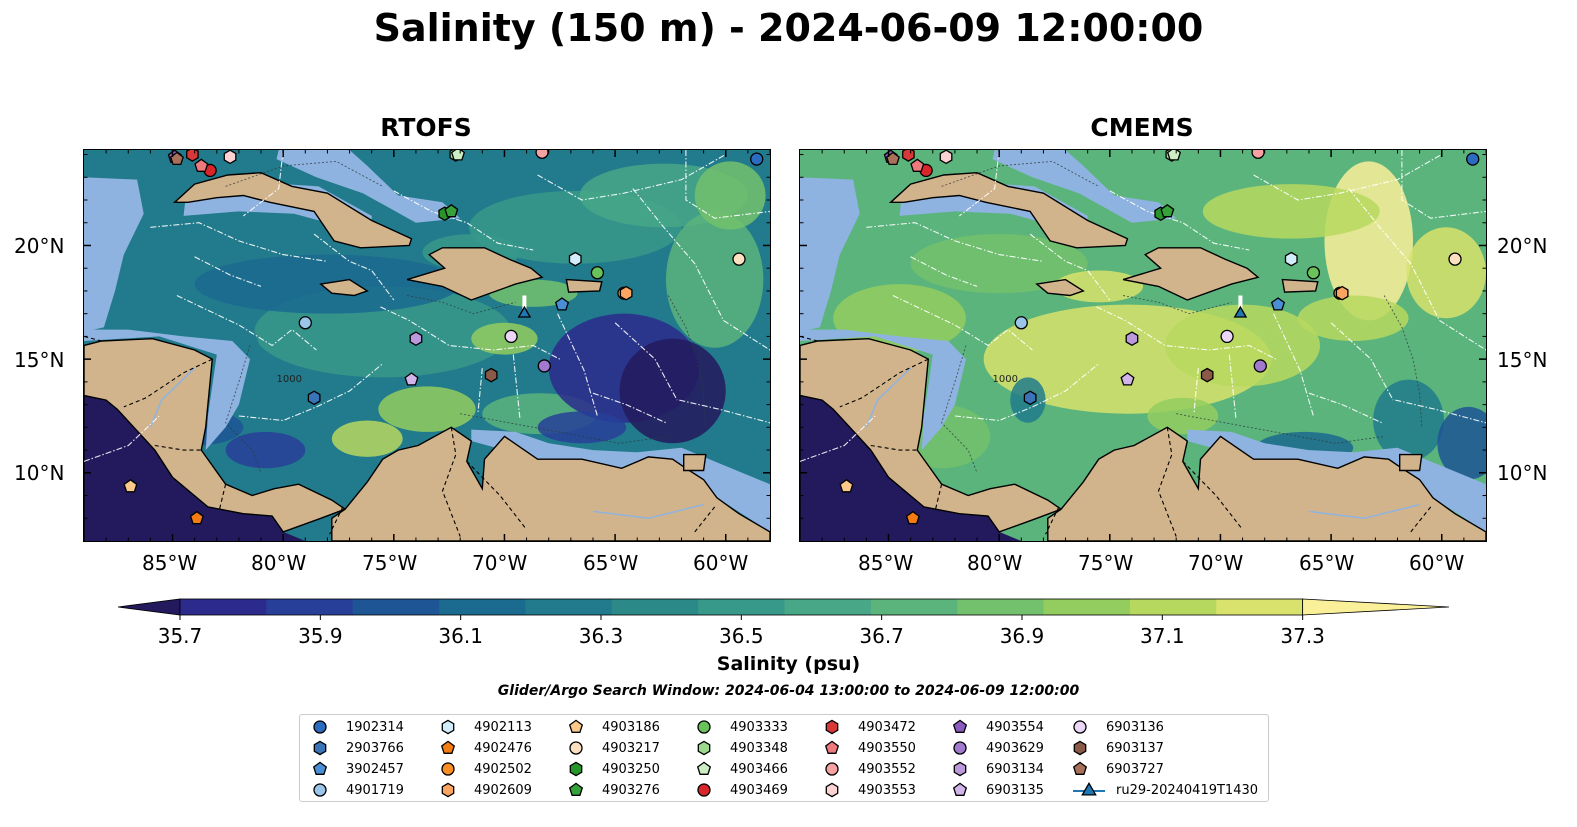 This screenshot has width=1577, height=827. I want to click on legend-item: 4903552, so click(870, 769).